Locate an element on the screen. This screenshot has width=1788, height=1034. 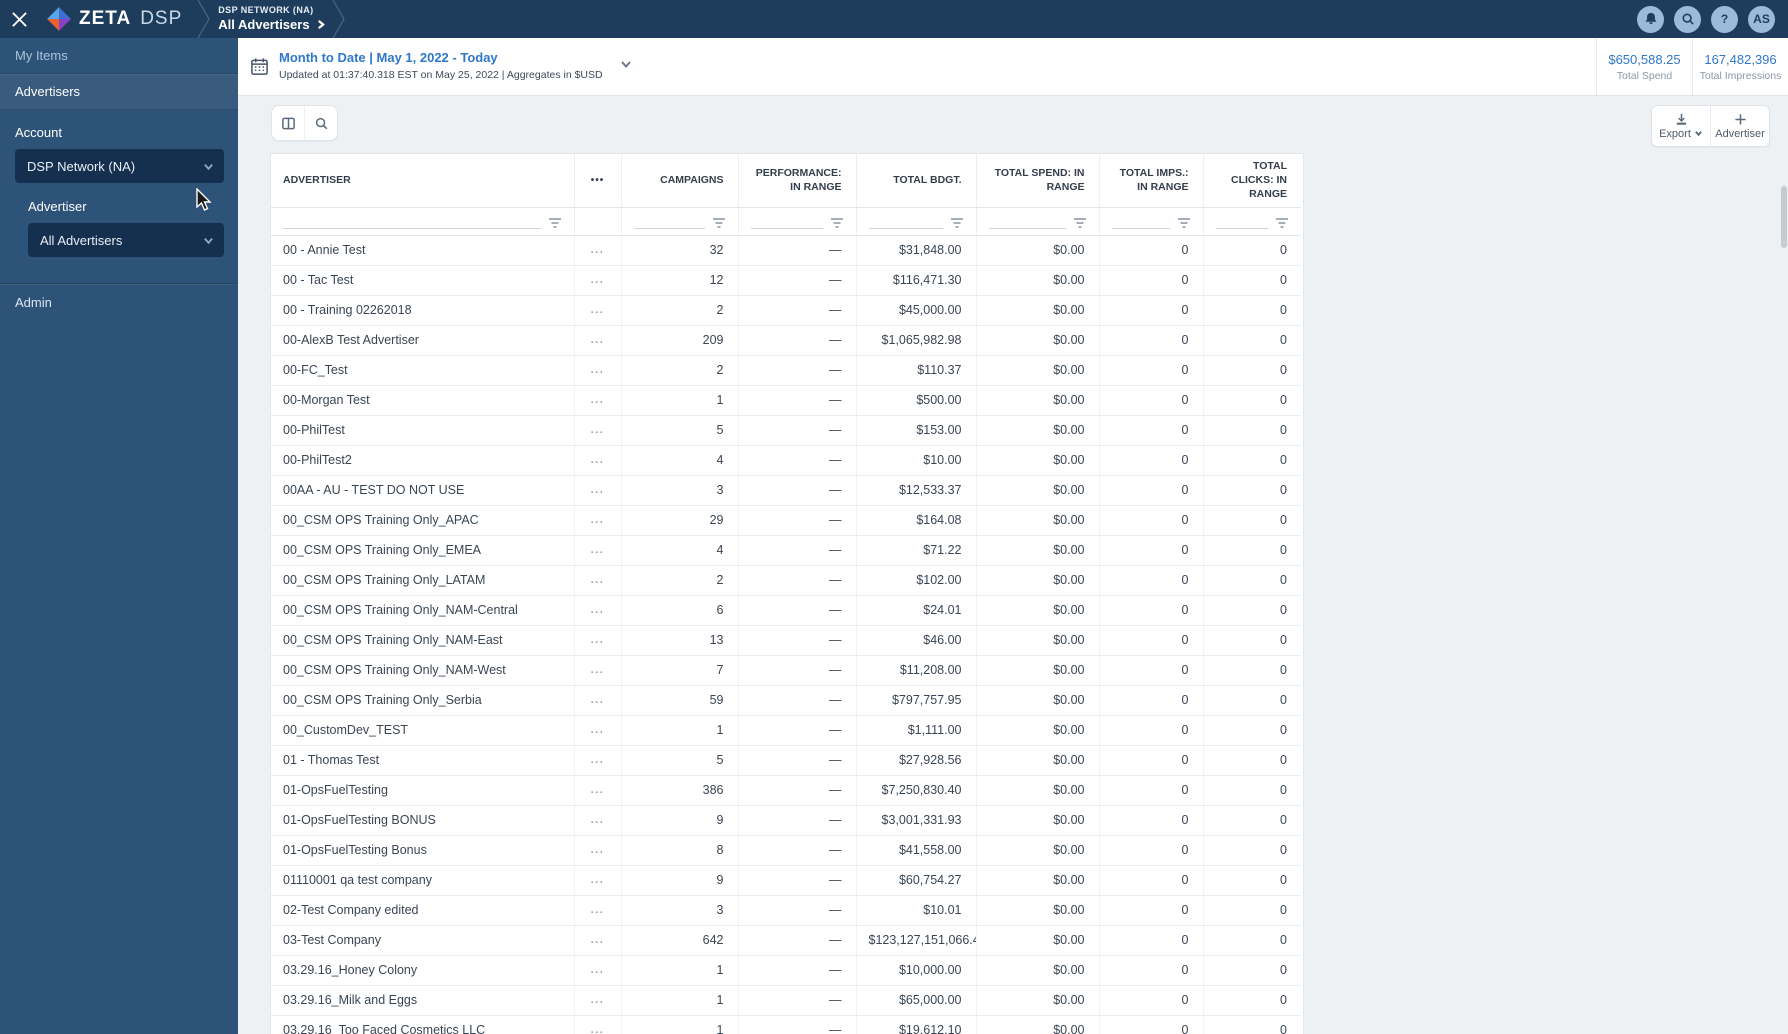
filter-input-advertiser is located at coordinates (412, 220).